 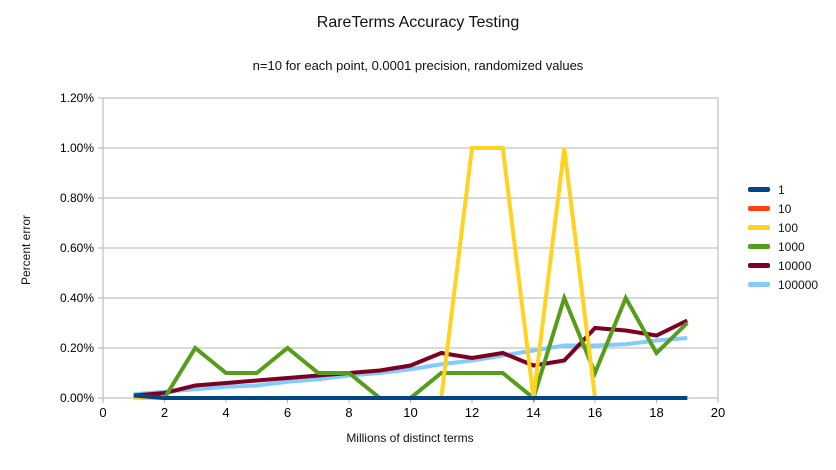 I want to click on legend-label: 10, so click(x=785, y=208).